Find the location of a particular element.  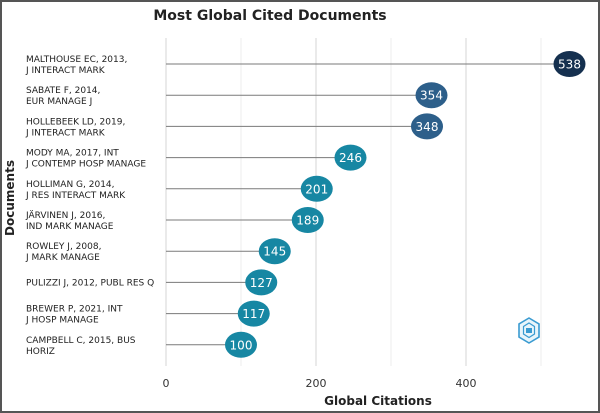

category-label: HOLLEBEEK LD, 2019, J INTERACT MARK is located at coordinates (75, 127).